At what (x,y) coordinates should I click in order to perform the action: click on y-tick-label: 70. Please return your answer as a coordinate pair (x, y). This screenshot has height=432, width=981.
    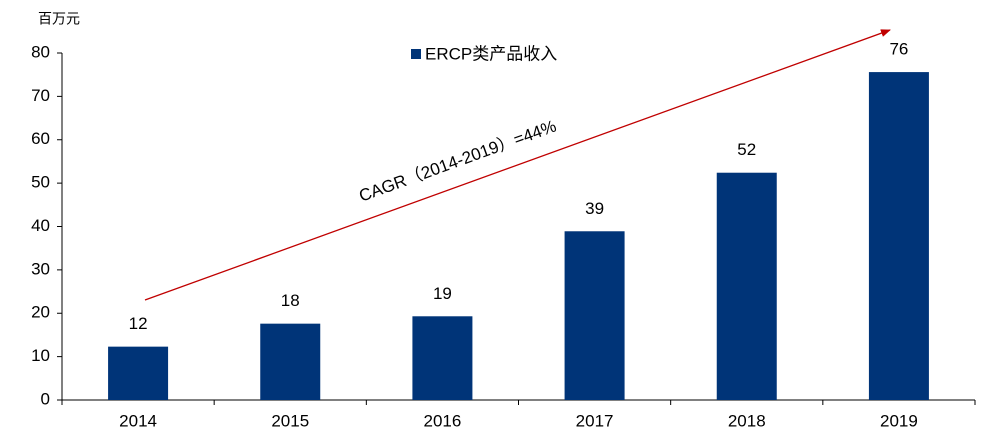
    Looking at the image, I should click on (40, 95).